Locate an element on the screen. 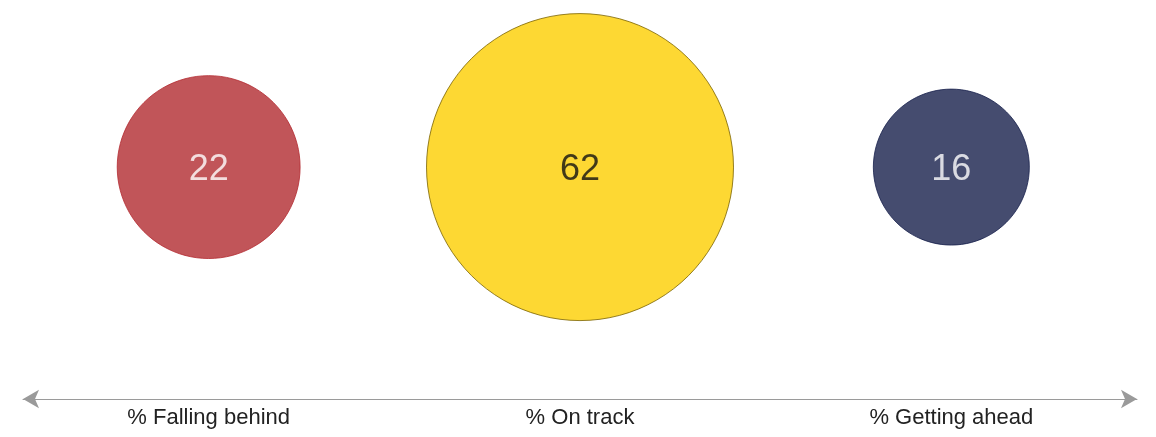  category-label: % Falling behind is located at coordinates (208, 416).